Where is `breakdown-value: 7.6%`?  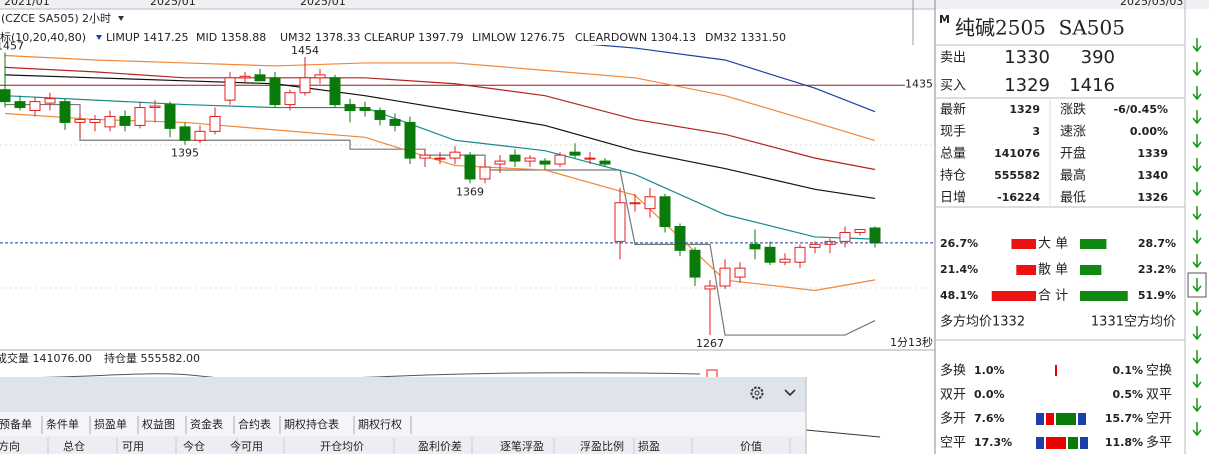 breakdown-value: 7.6% is located at coordinates (989, 418).